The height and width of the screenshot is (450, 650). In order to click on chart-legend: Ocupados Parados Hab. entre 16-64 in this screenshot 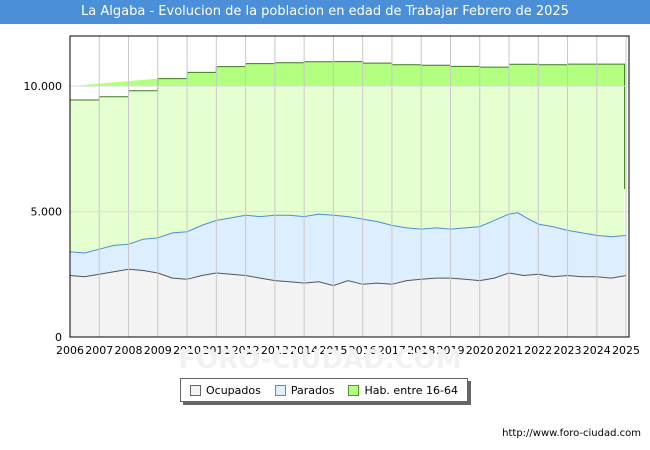, I will do `click(324, 390)`.